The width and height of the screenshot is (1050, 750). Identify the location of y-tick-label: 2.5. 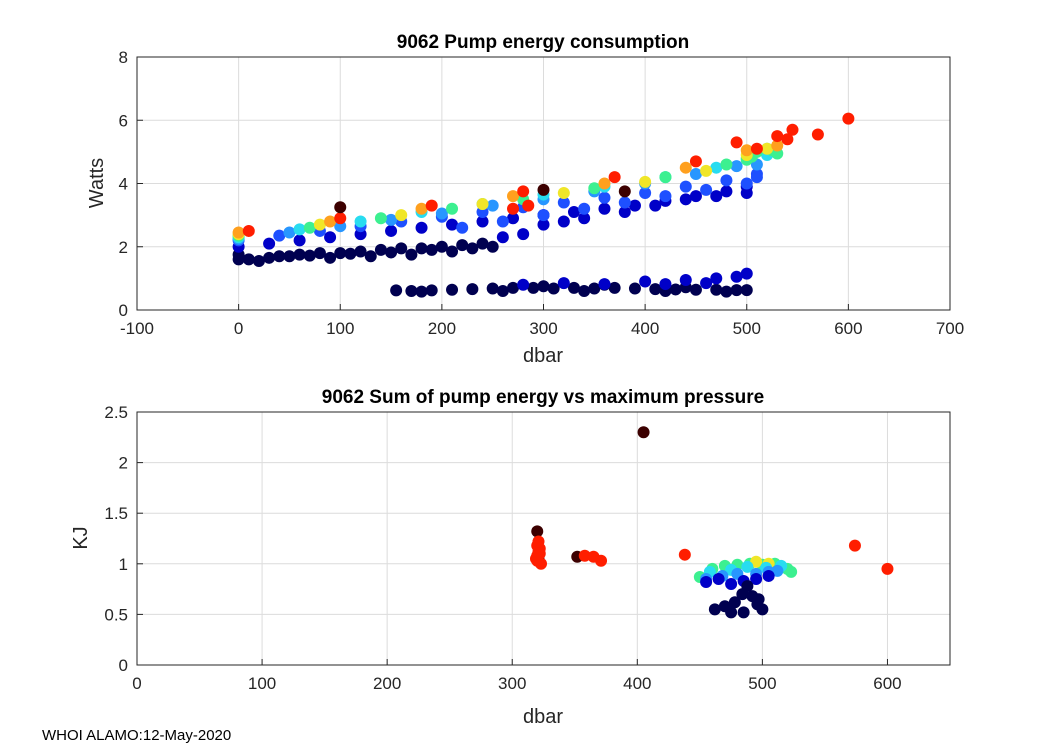
(116, 412).